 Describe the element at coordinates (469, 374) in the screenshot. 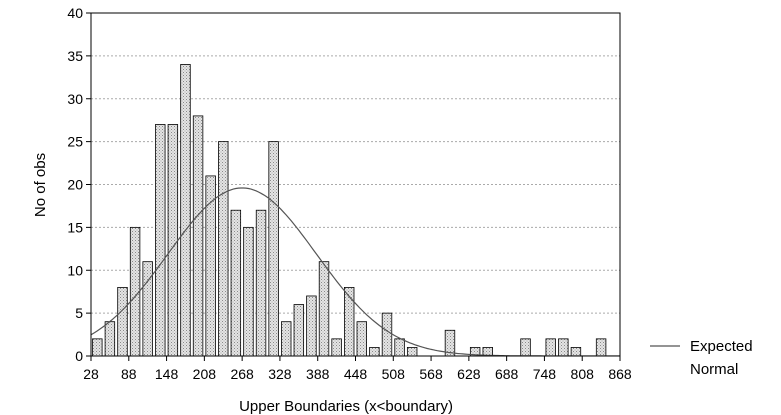

I see `x-tick-label: 628` at that location.